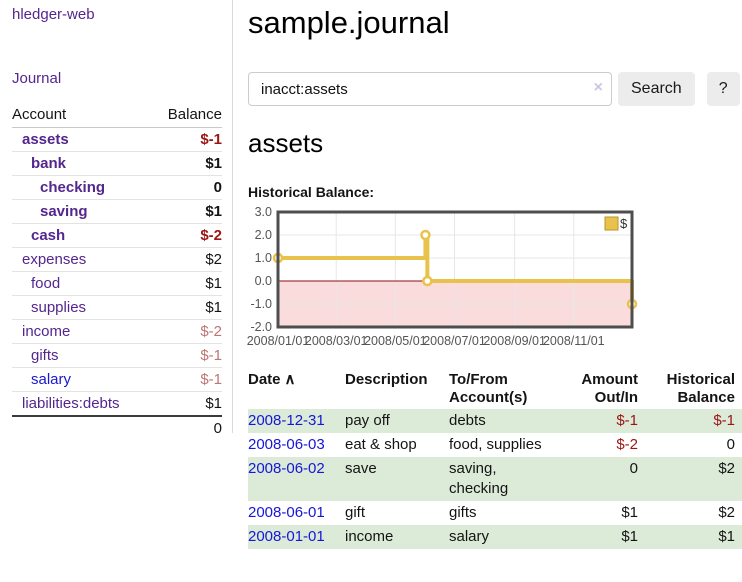 The height and width of the screenshot is (582, 742). Describe the element at coordinates (469, 536) in the screenshot. I see `transaction-accounts: salary` at that location.